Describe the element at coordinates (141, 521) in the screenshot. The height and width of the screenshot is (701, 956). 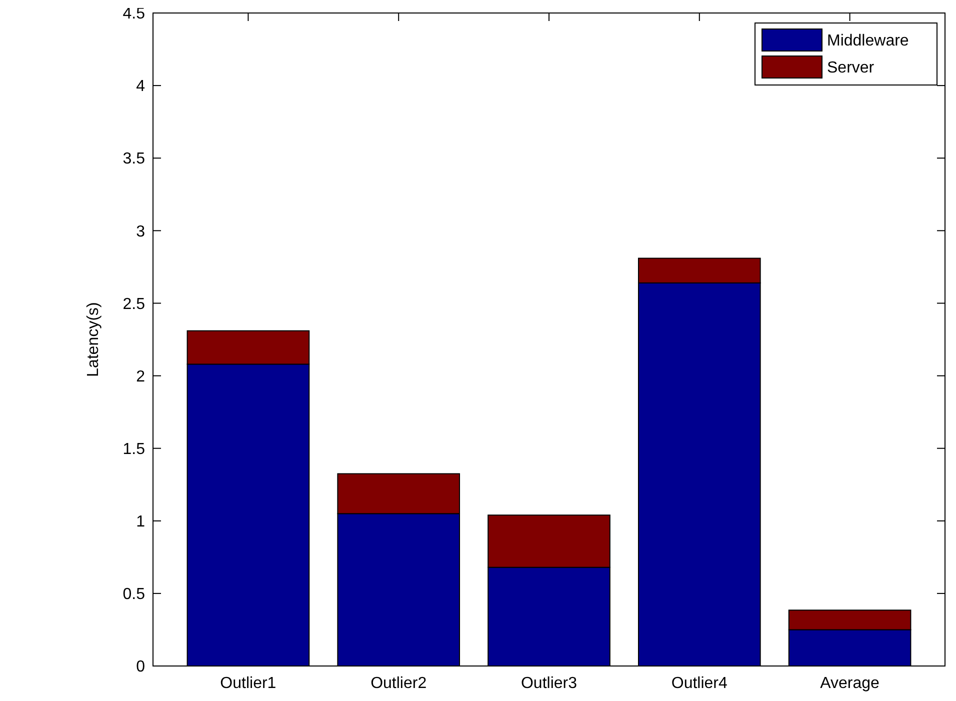
I see `y-tick-label: 1` at that location.